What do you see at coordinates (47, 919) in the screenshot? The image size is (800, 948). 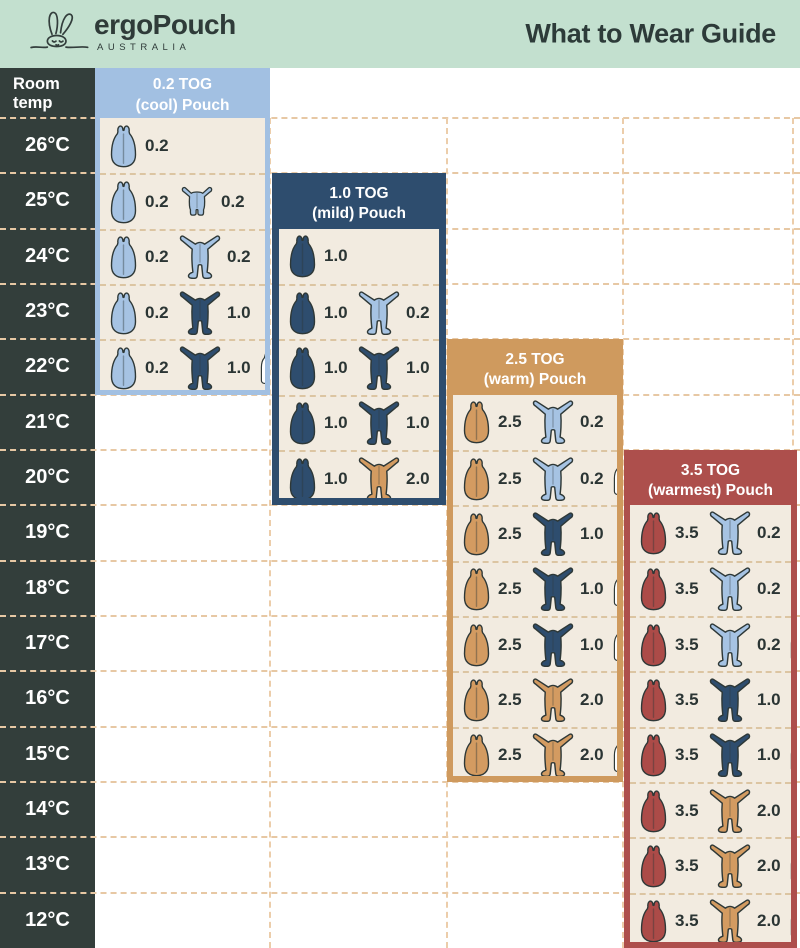 I see `temp-label: 12°C` at bounding box center [47, 919].